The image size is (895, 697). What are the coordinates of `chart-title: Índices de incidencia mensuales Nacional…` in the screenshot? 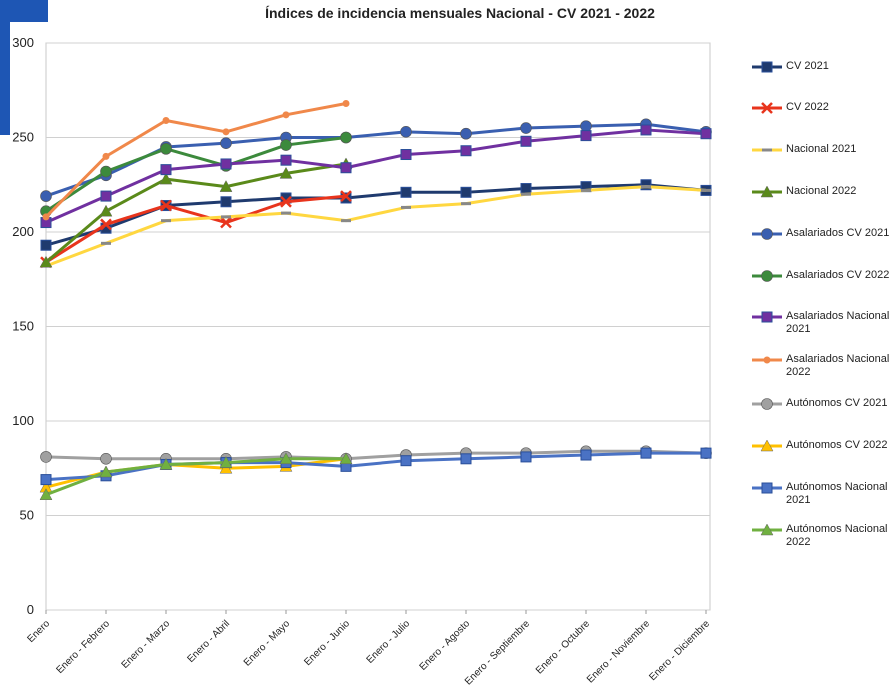 It's located at (460, 13).